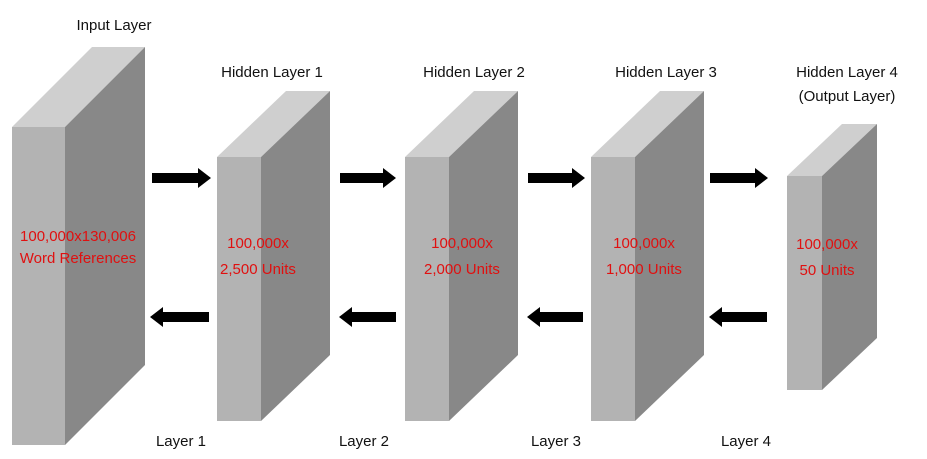 The width and height of the screenshot is (927, 459). I want to click on layer-label-3: Layer 3, so click(556, 441).